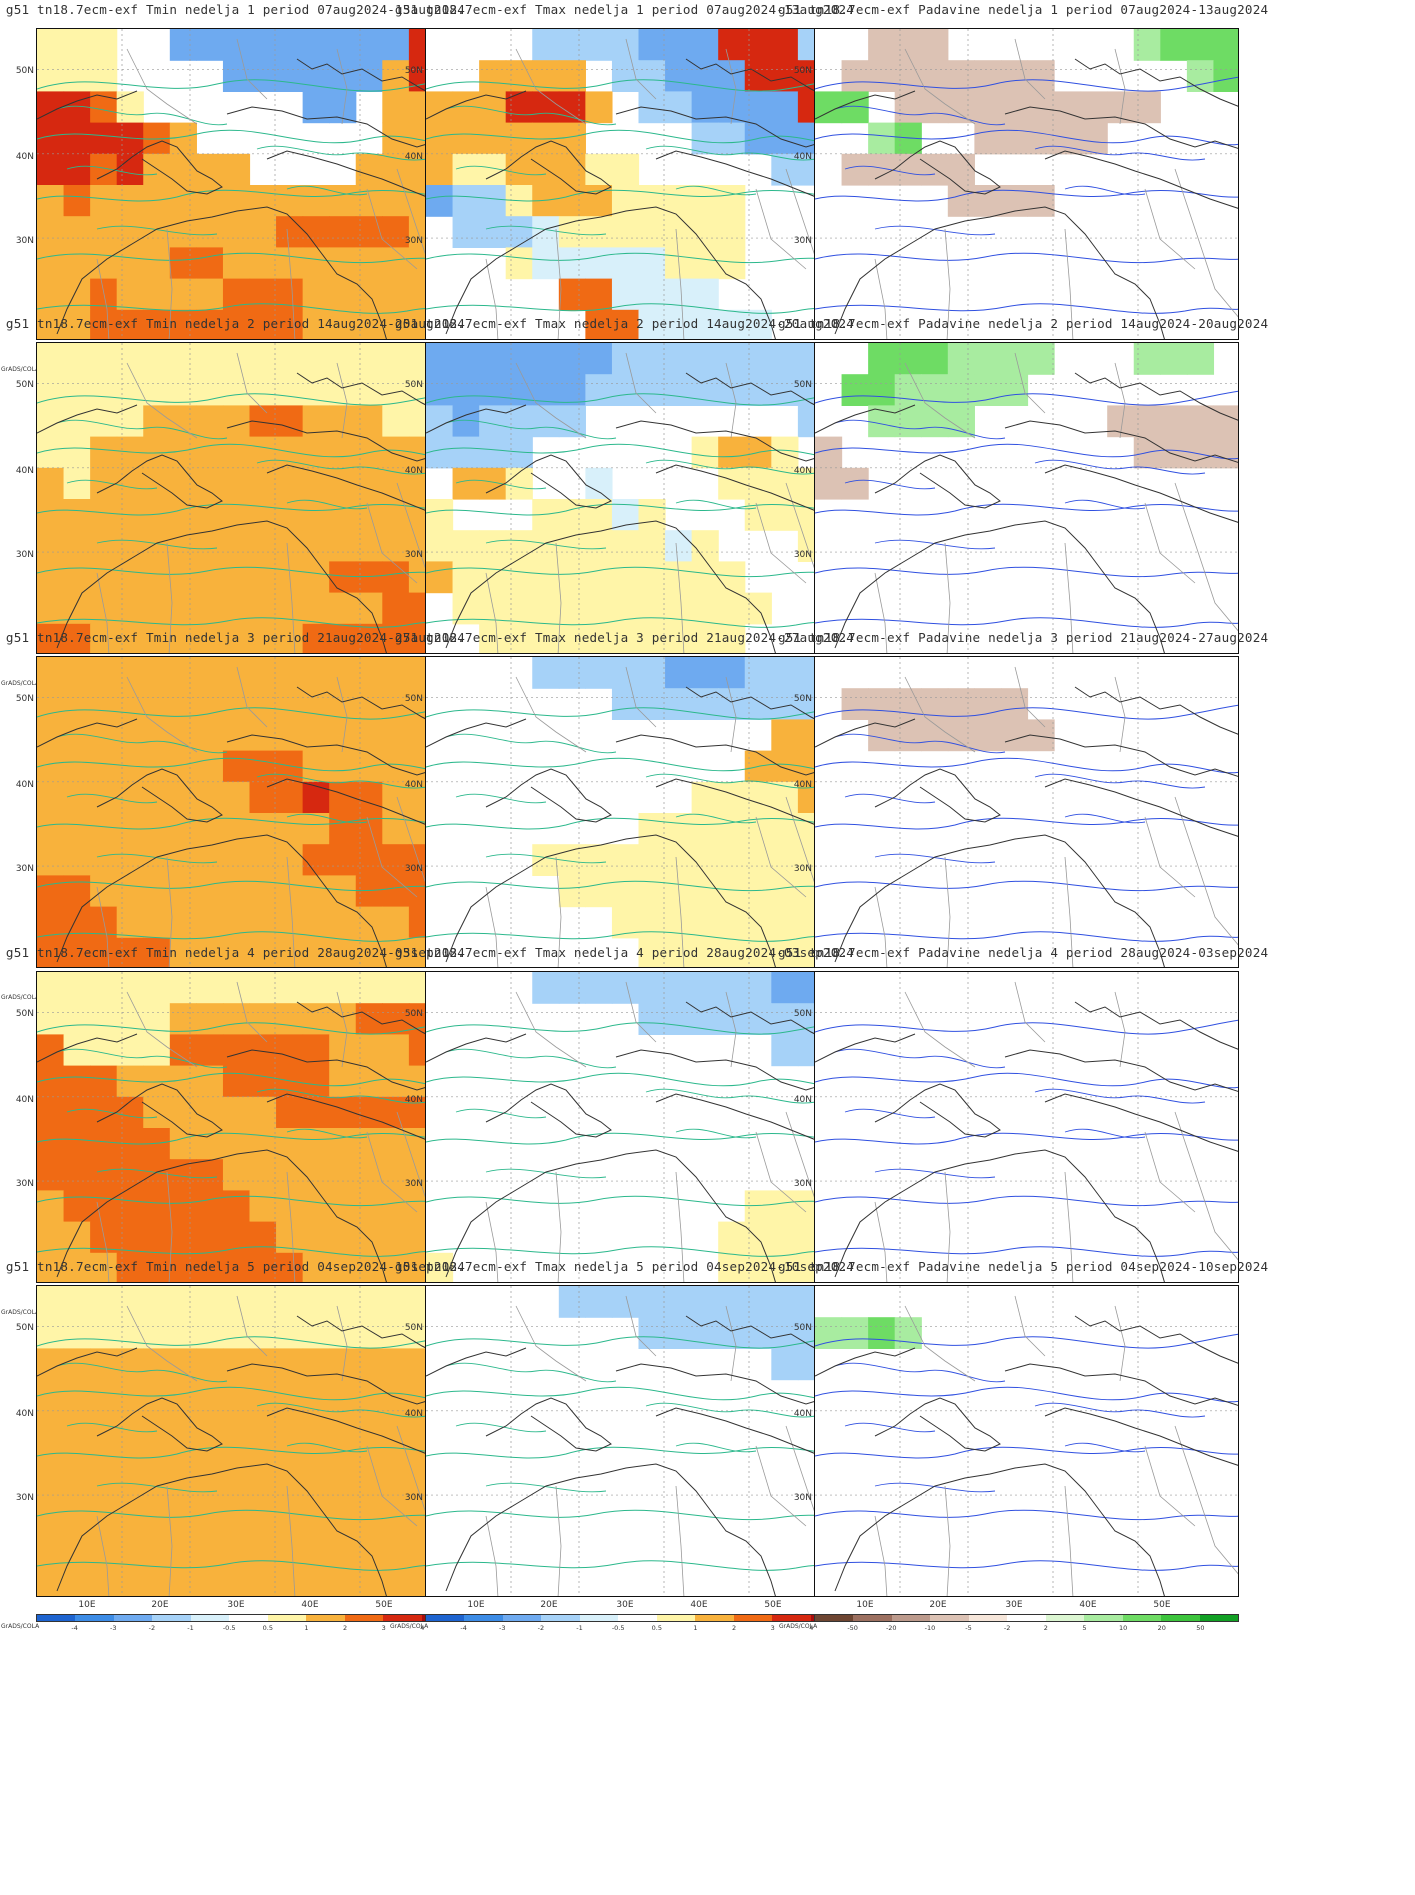 Image resolution: width=1415 pixels, height=1895 pixels. I want to click on colorbar-swatch, so click(56, 1618).